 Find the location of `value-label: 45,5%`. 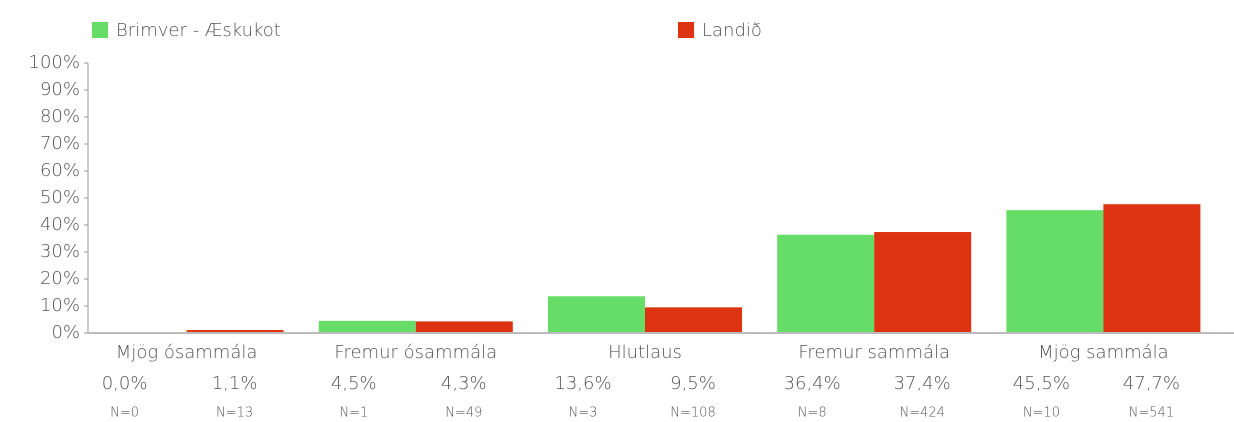

value-label: 45,5% is located at coordinates (1041, 383).